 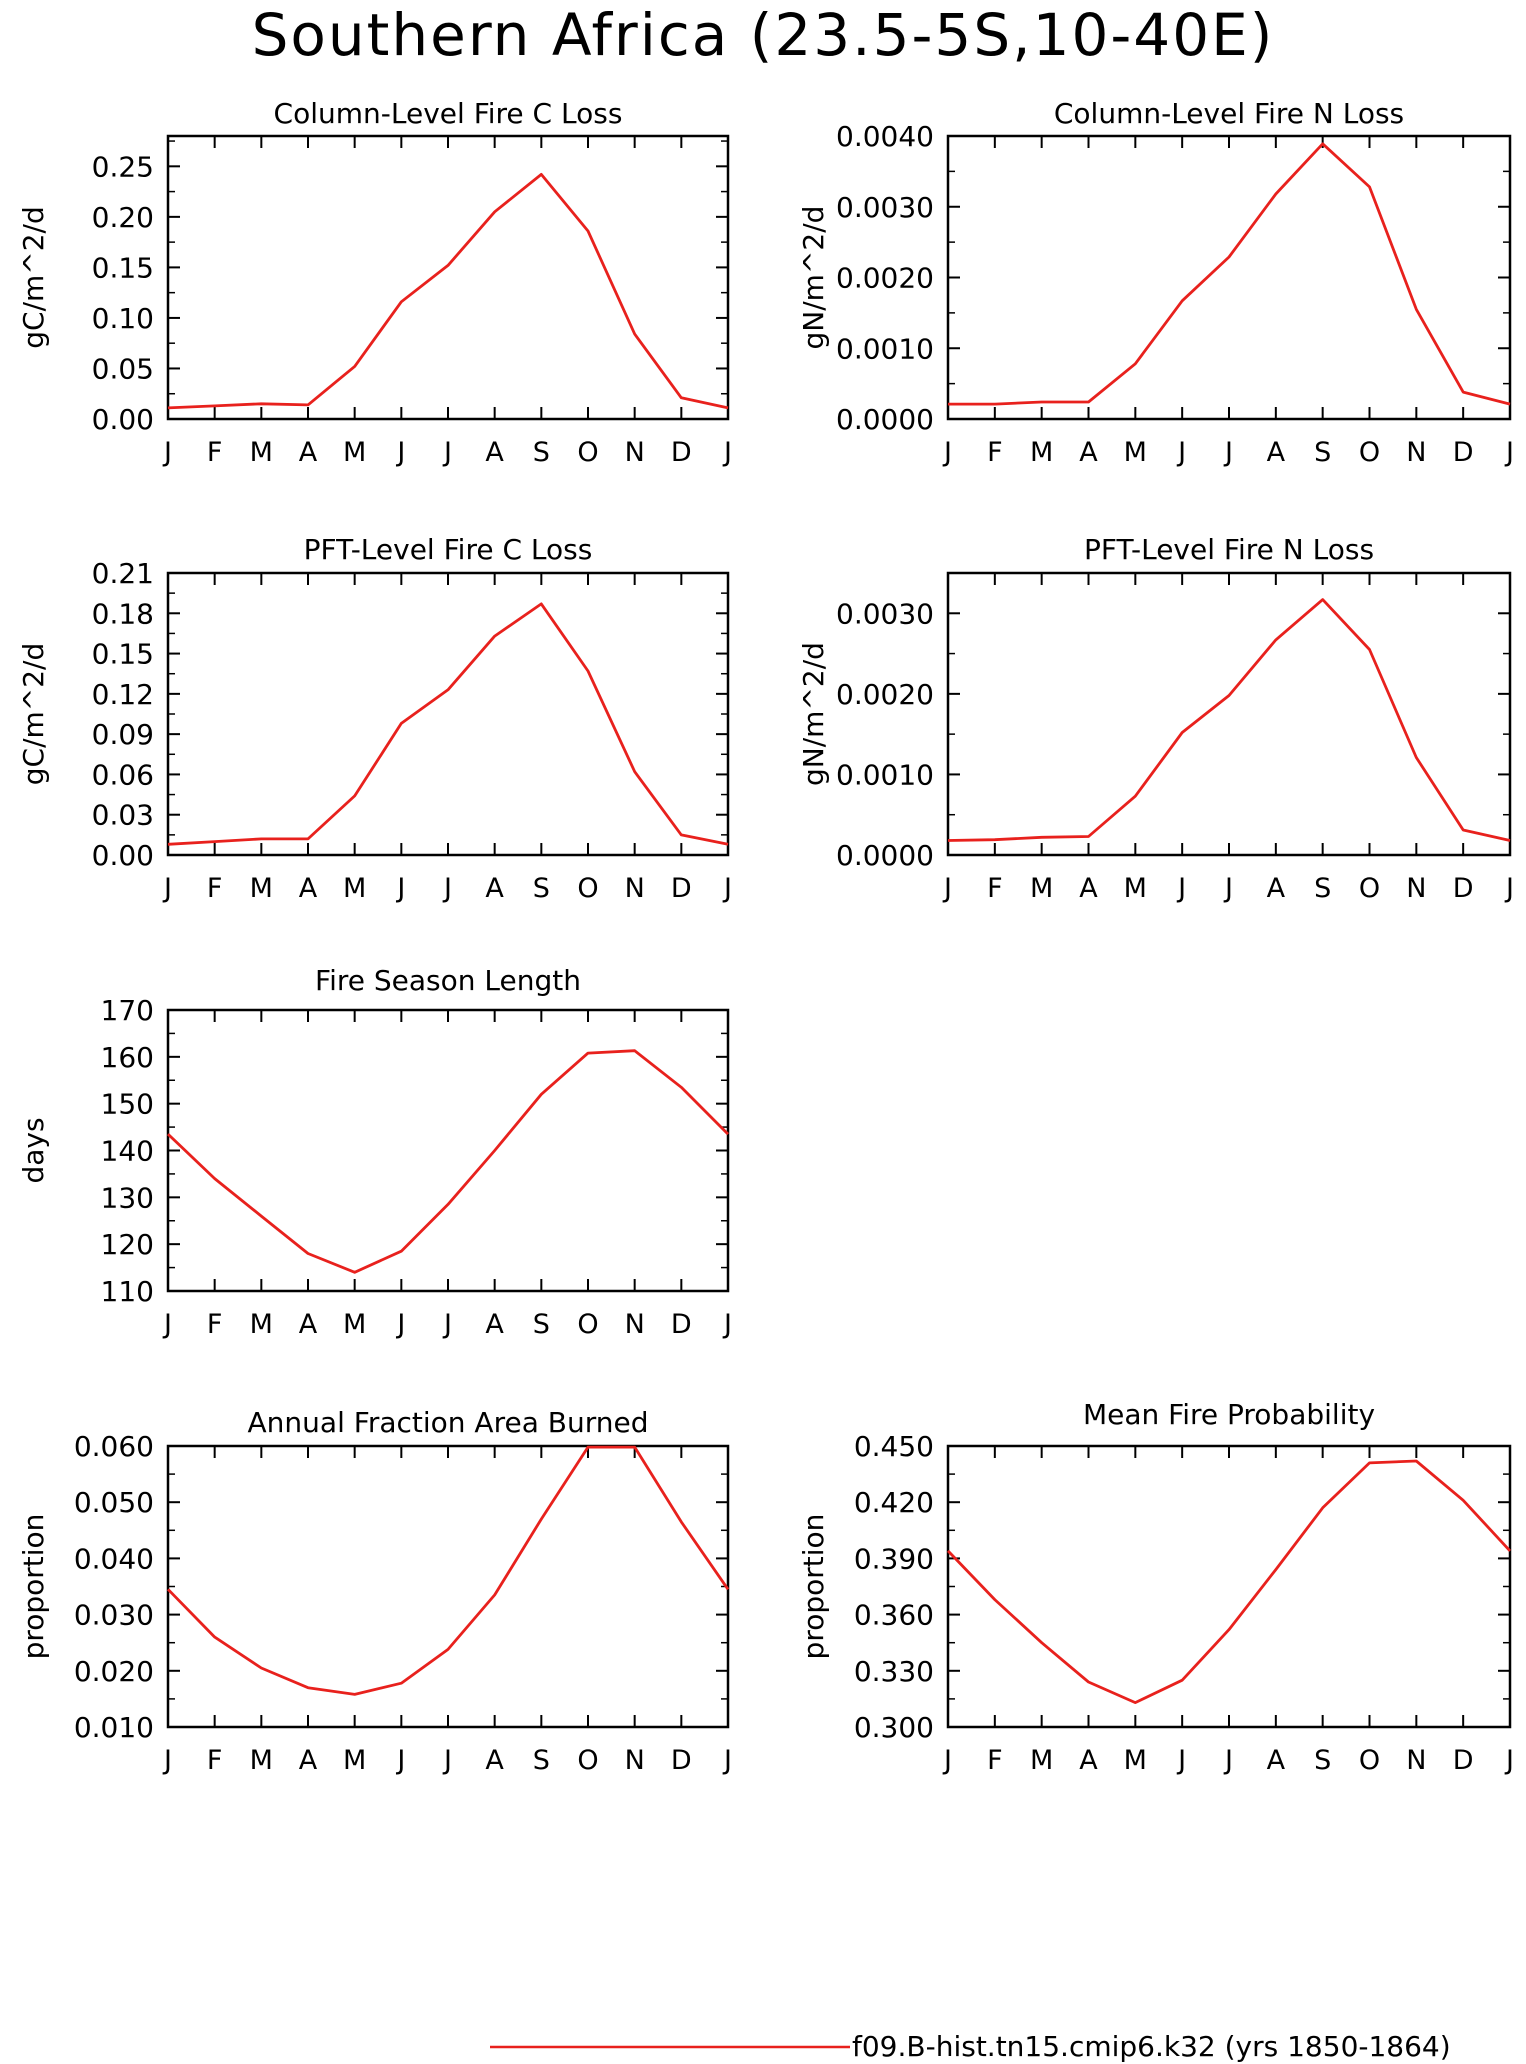 What do you see at coordinates (127, 1057) in the screenshot?
I see `y-tick-label: 160` at bounding box center [127, 1057].